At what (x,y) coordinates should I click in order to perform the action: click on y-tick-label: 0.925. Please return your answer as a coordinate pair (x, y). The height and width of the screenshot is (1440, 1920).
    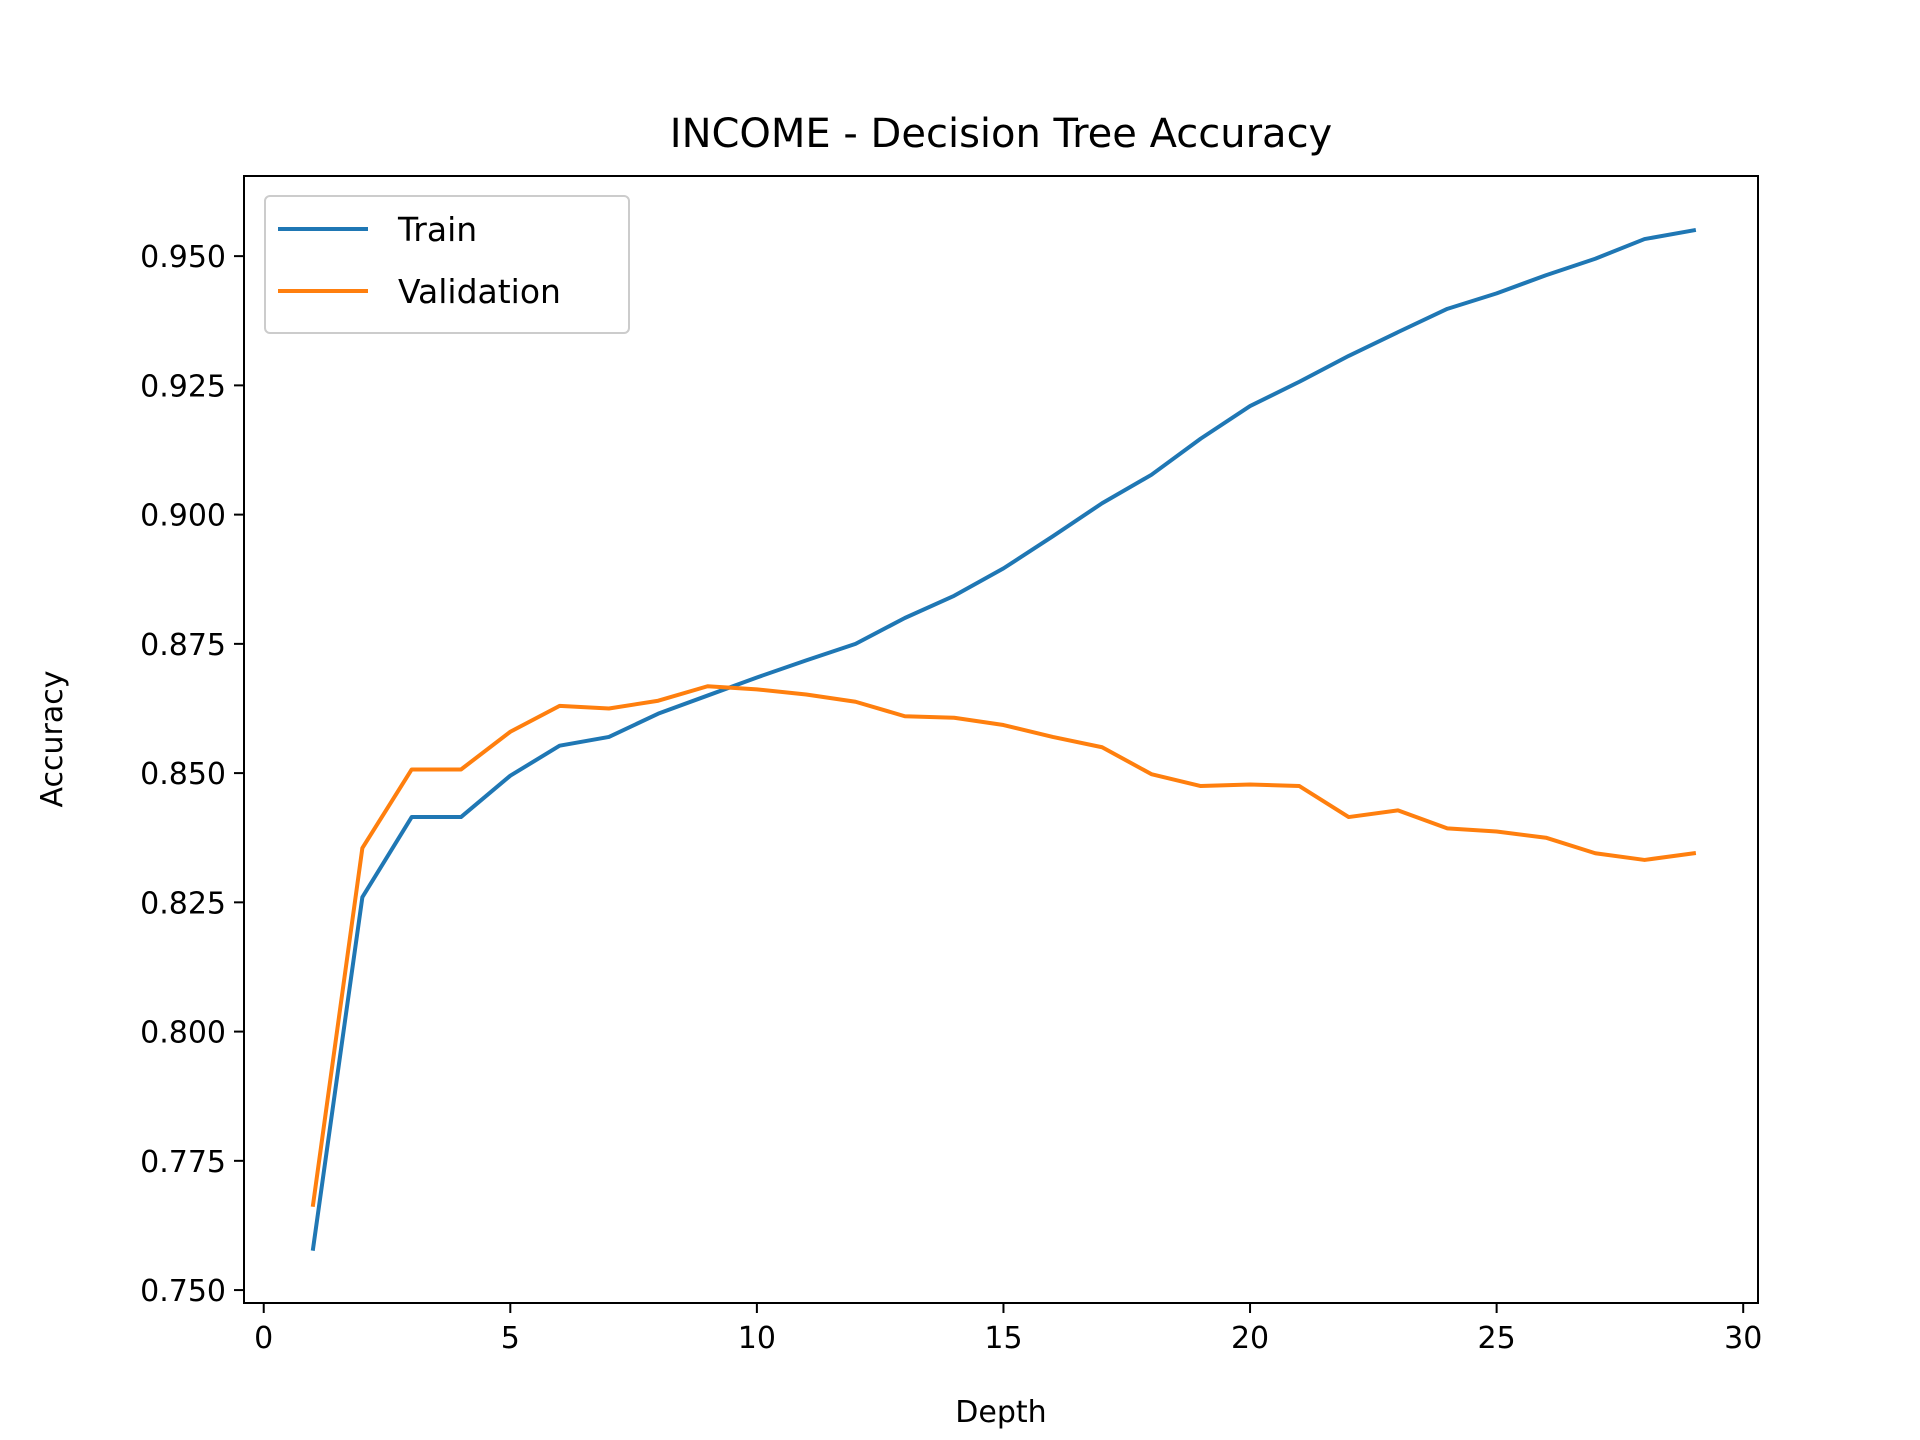
    Looking at the image, I should click on (183, 386).